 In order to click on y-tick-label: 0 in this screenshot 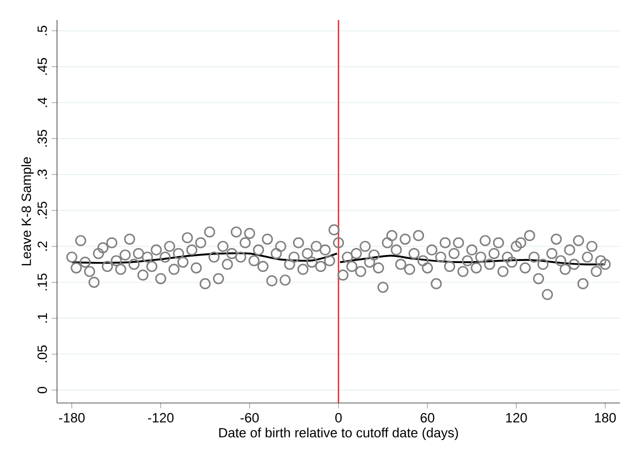, I will do `click(42, 390)`.